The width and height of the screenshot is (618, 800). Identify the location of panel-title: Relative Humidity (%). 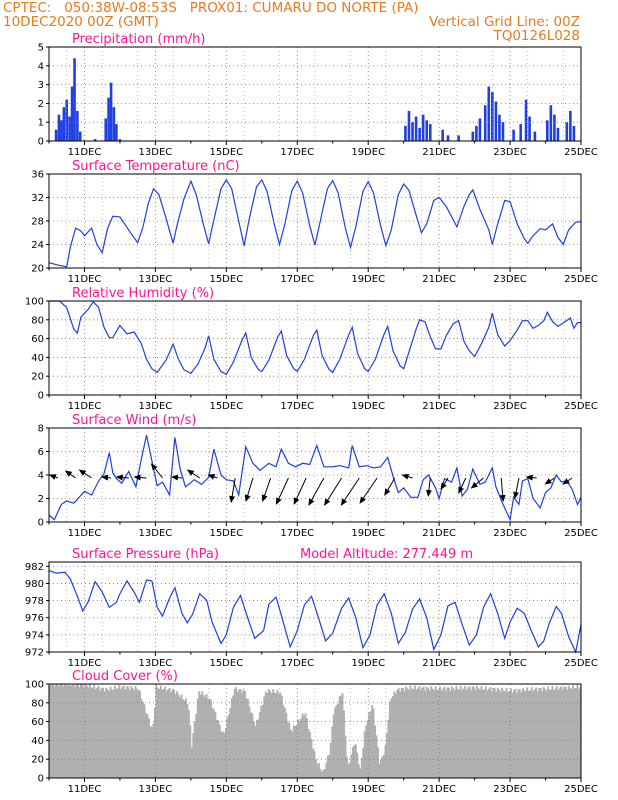
(143, 293).